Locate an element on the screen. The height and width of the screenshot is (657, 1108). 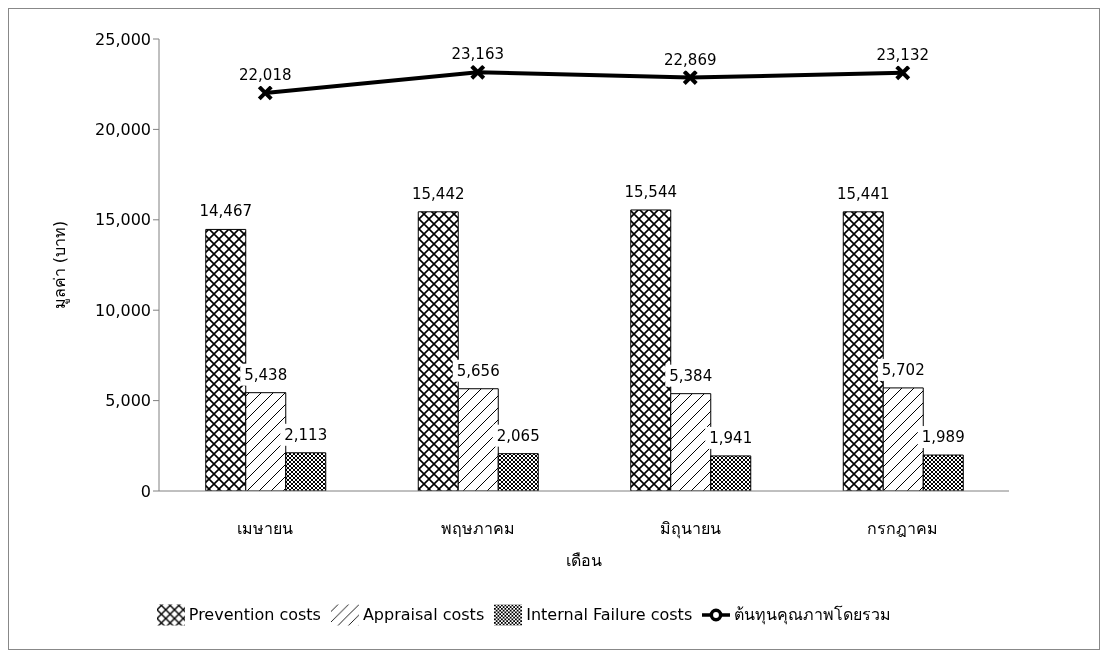
legend-label: ต้นทุนคุณภาพโดยรวม is located at coordinates (813, 614).